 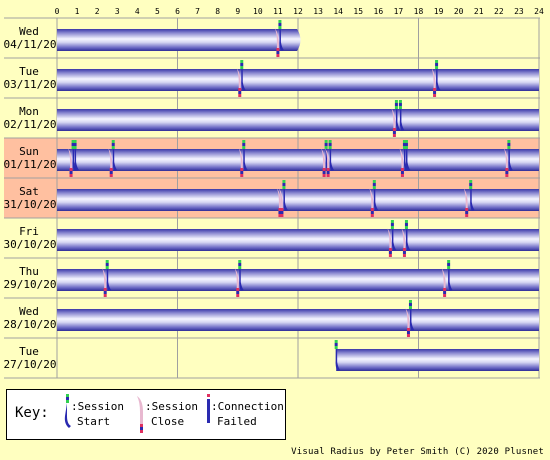 What do you see at coordinates (57, 11) in the screenshot?
I see `x-tick-label: 0` at bounding box center [57, 11].